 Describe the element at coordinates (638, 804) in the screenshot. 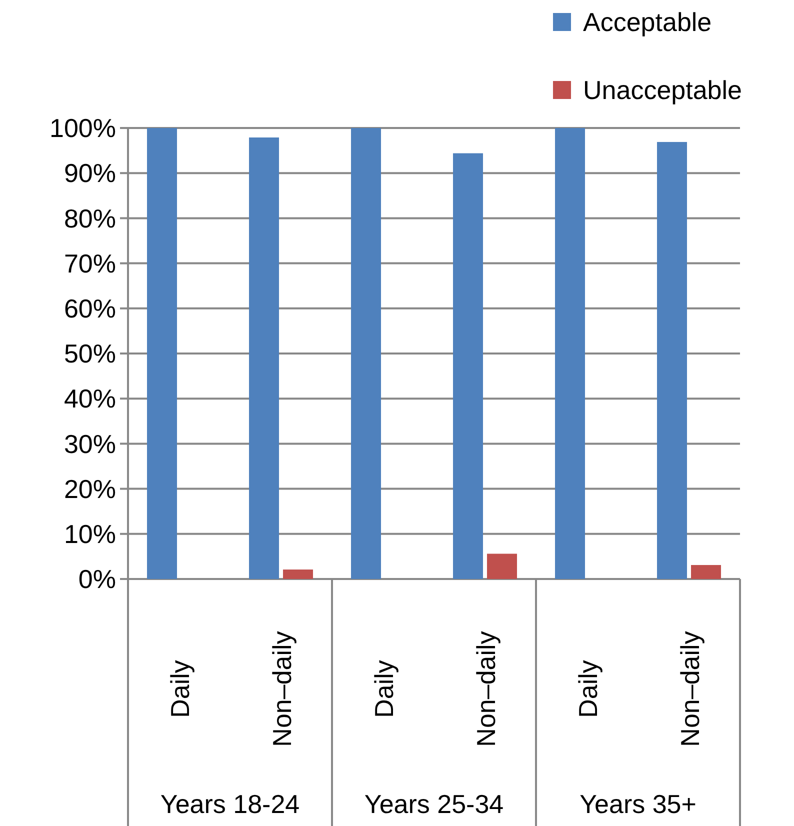

I see `text: Years 35+` at that location.